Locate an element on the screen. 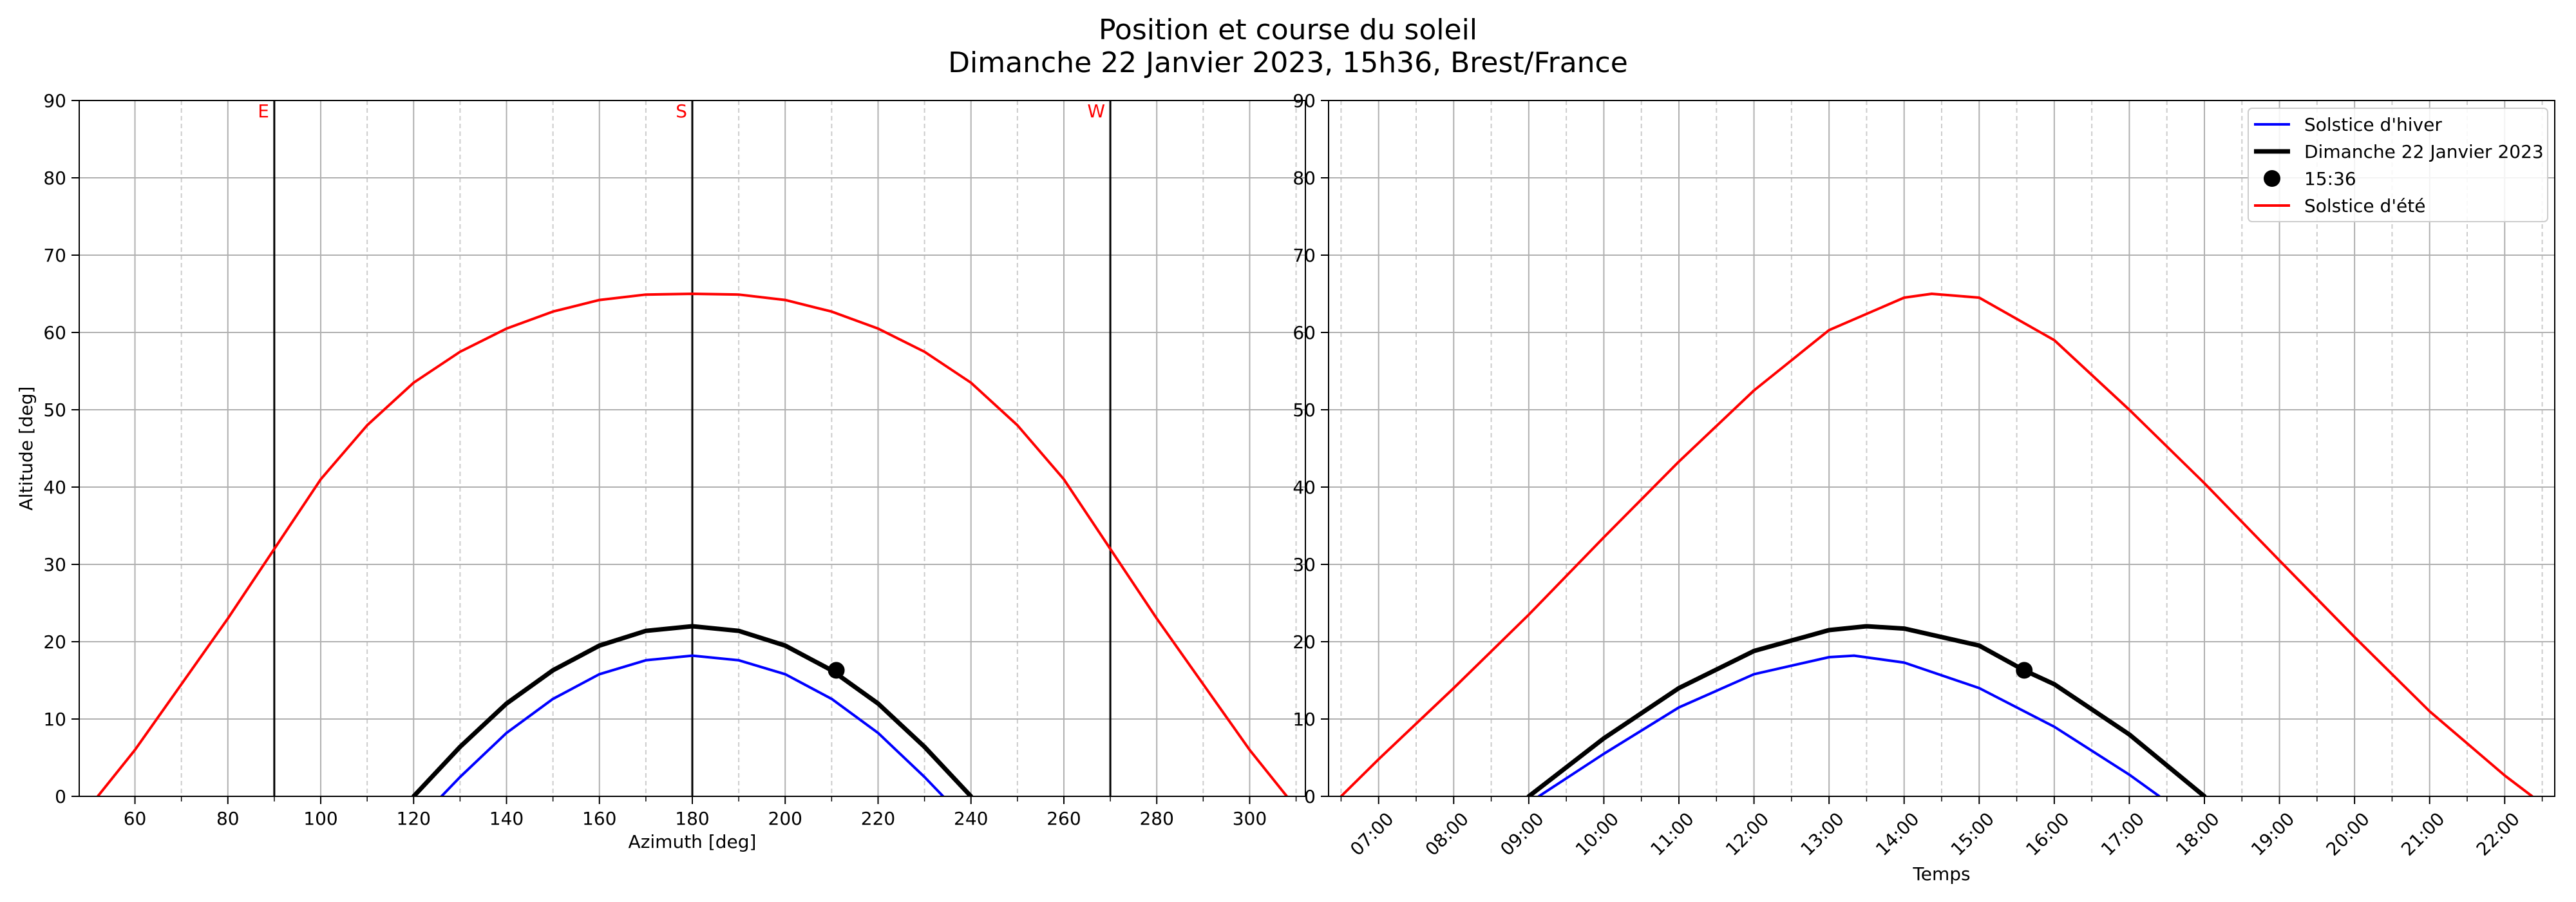 This screenshot has width=2576, height=902. time-series-solstice-d-hiver is located at coordinates (1849, 725).